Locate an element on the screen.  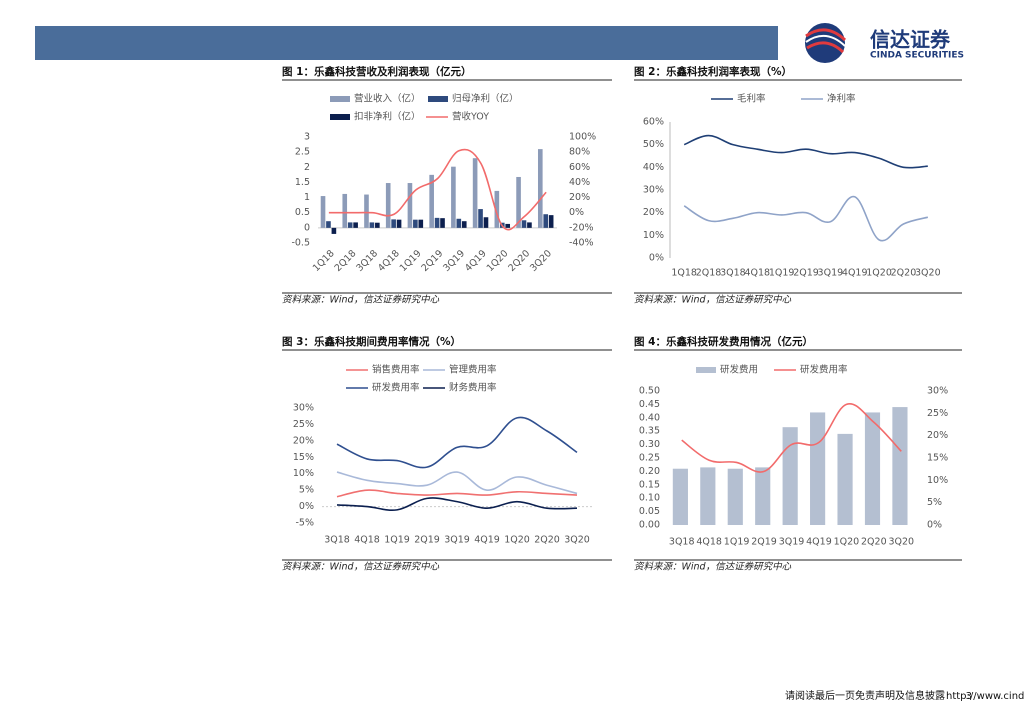
y-tick-label: 0.20 is located at coordinates (649, 471).